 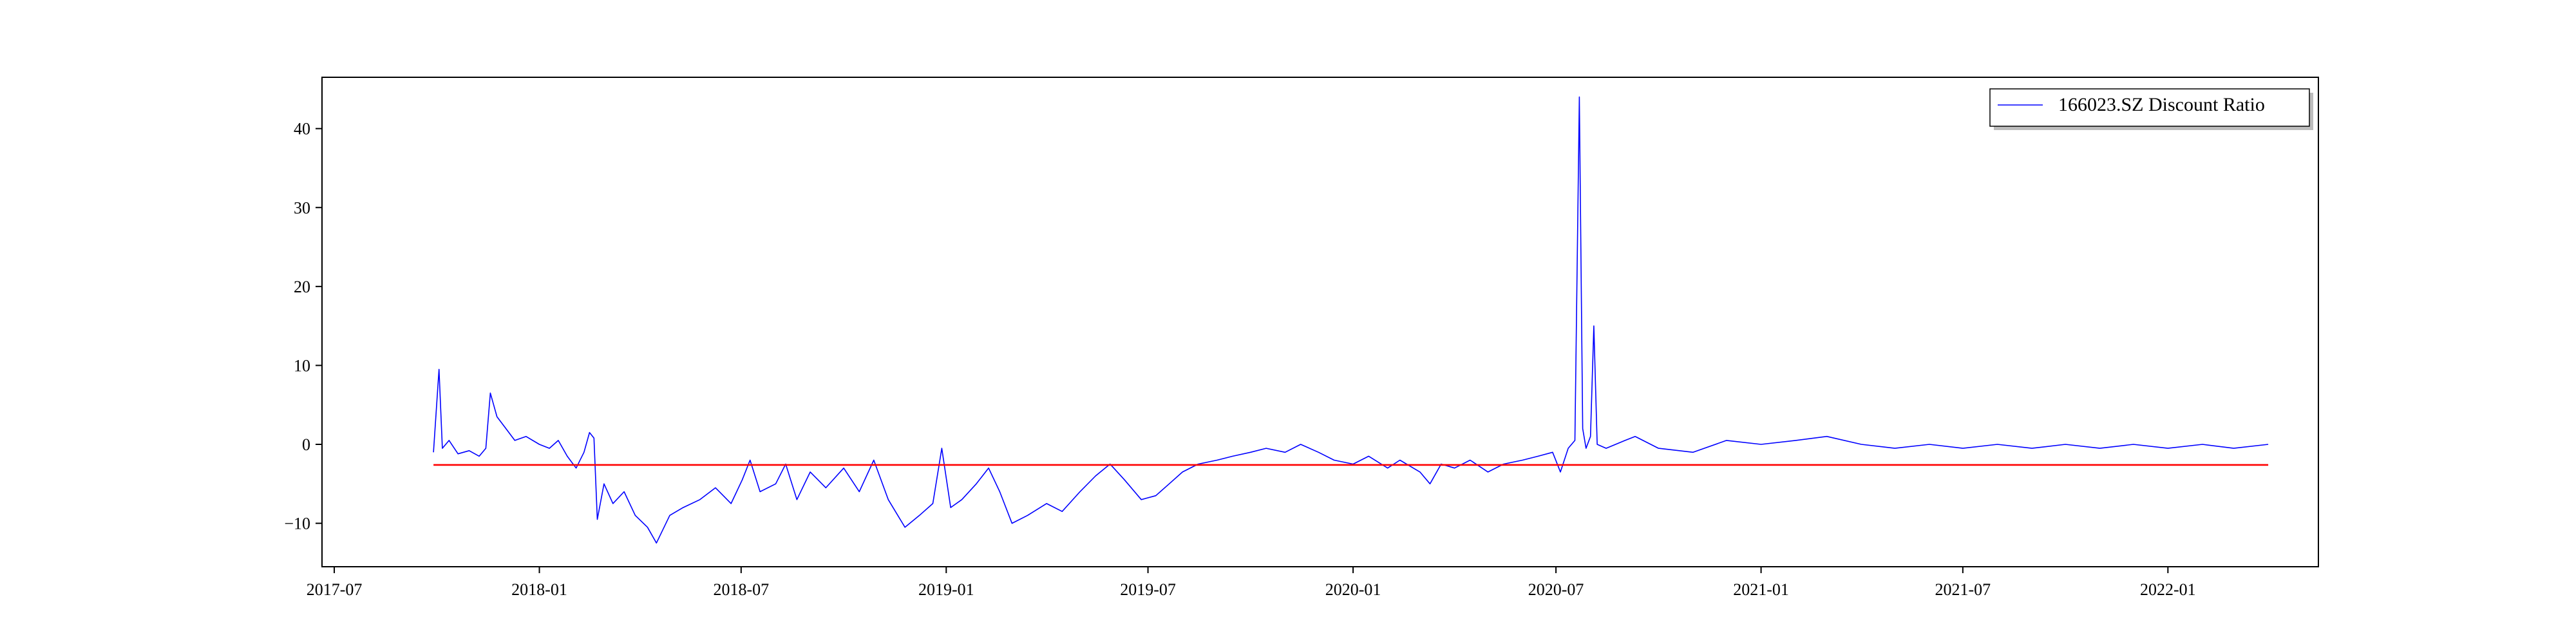 What do you see at coordinates (2168, 589) in the screenshot?
I see `x-tick-label: 2022-01` at bounding box center [2168, 589].